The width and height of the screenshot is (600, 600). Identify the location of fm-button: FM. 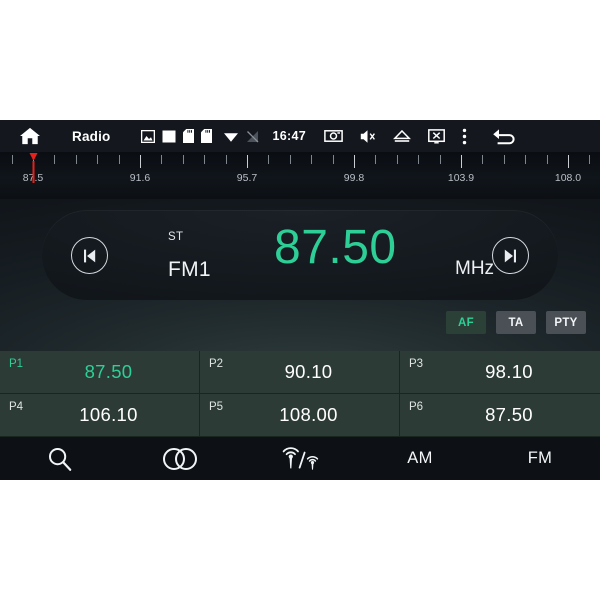
(540, 458).